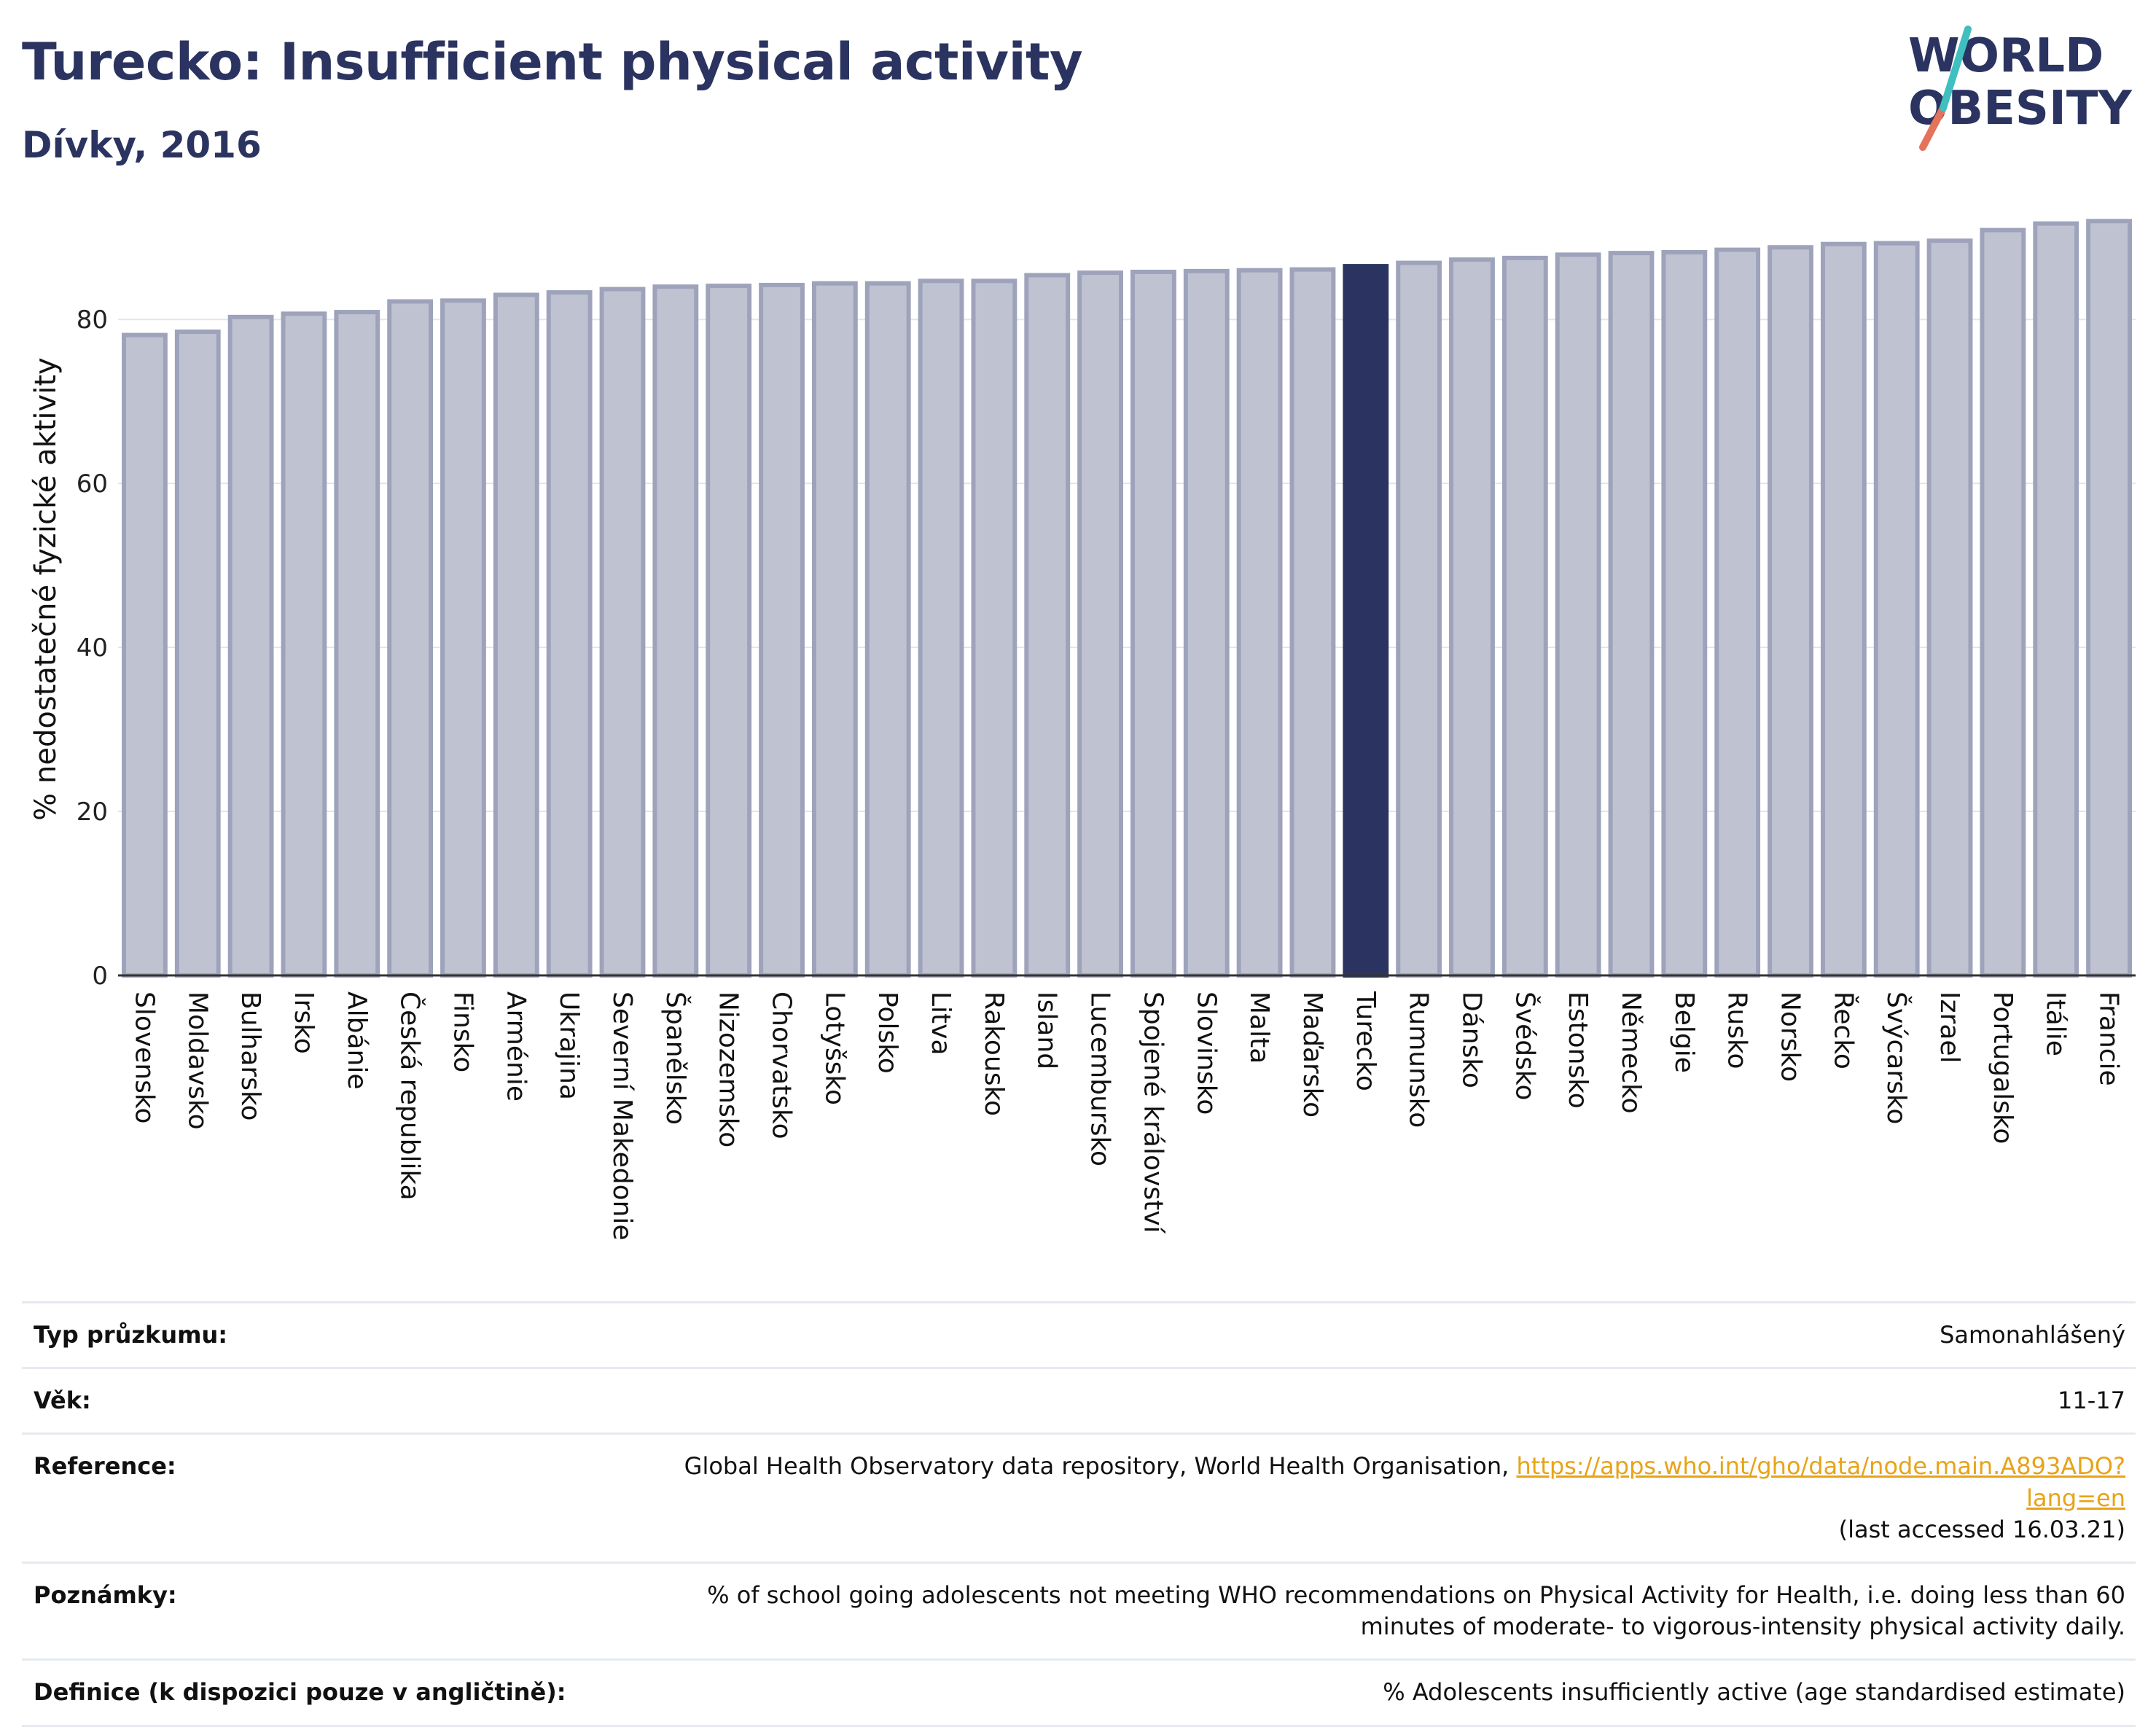 The width and height of the screenshot is (2156, 1727). What do you see at coordinates (1312, 1054) in the screenshot?
I see `x-tick-label: Maďarsko` at bounding box center [1312, 1054].